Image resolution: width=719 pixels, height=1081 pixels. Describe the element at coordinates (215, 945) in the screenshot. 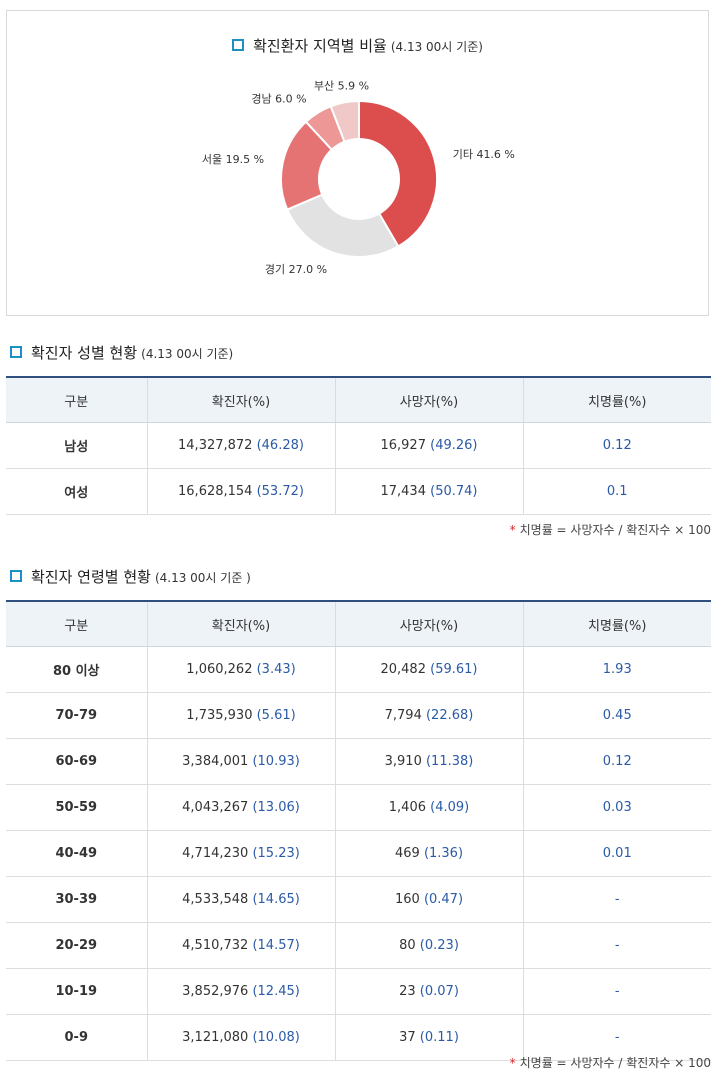

I see `cases-cell-count: 4,510,732` at that location.